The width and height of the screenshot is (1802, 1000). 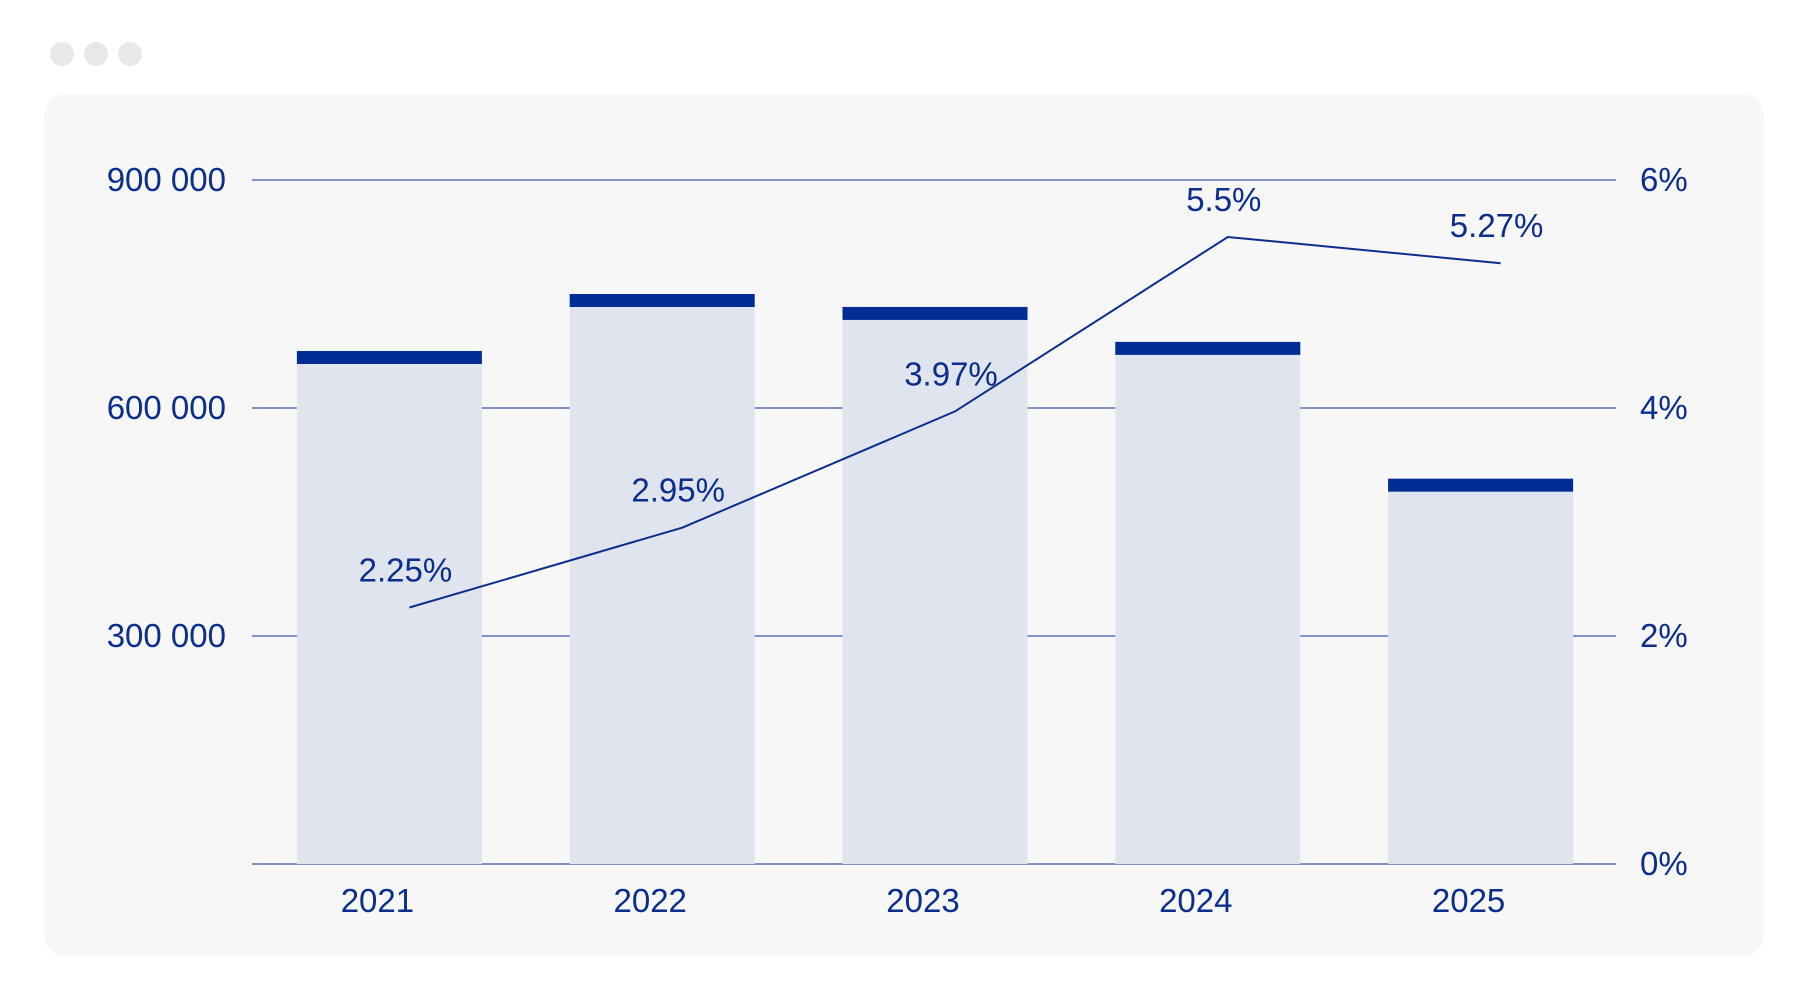 I want to click on line-data-label: 5.27%, so click(x=1497, y=225).